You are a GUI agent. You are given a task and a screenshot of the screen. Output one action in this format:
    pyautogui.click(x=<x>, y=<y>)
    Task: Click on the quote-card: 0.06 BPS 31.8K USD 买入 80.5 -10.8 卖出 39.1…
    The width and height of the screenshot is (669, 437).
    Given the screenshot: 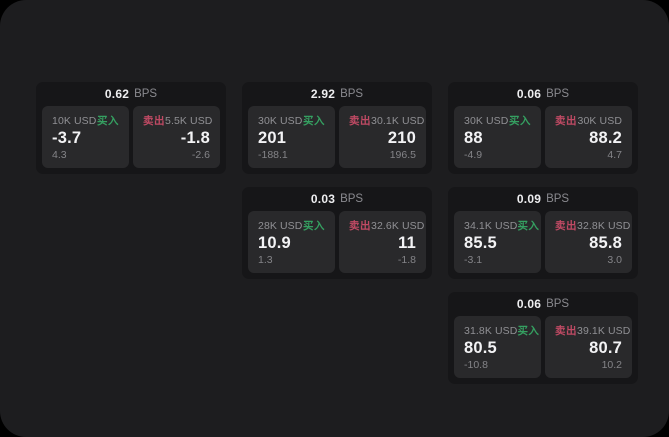 What is the action you would take?
    pyautogui.click(x=543, y=338)
    